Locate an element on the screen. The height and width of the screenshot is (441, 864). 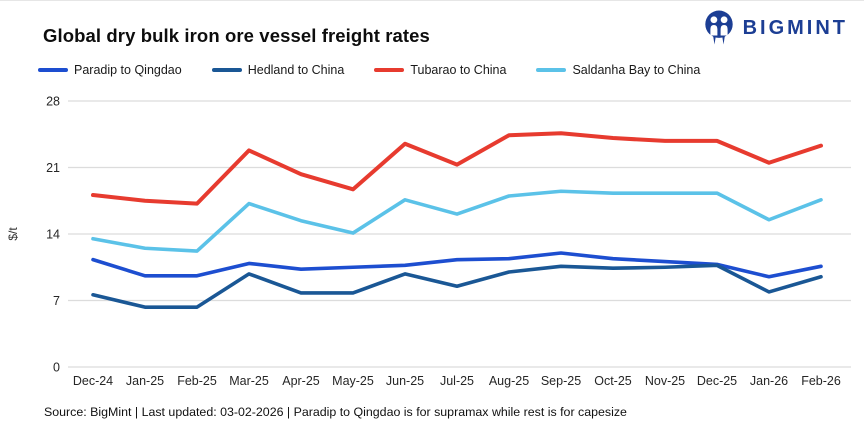
x-tick-label: Aug-25 is located at coordinates (509, 381).